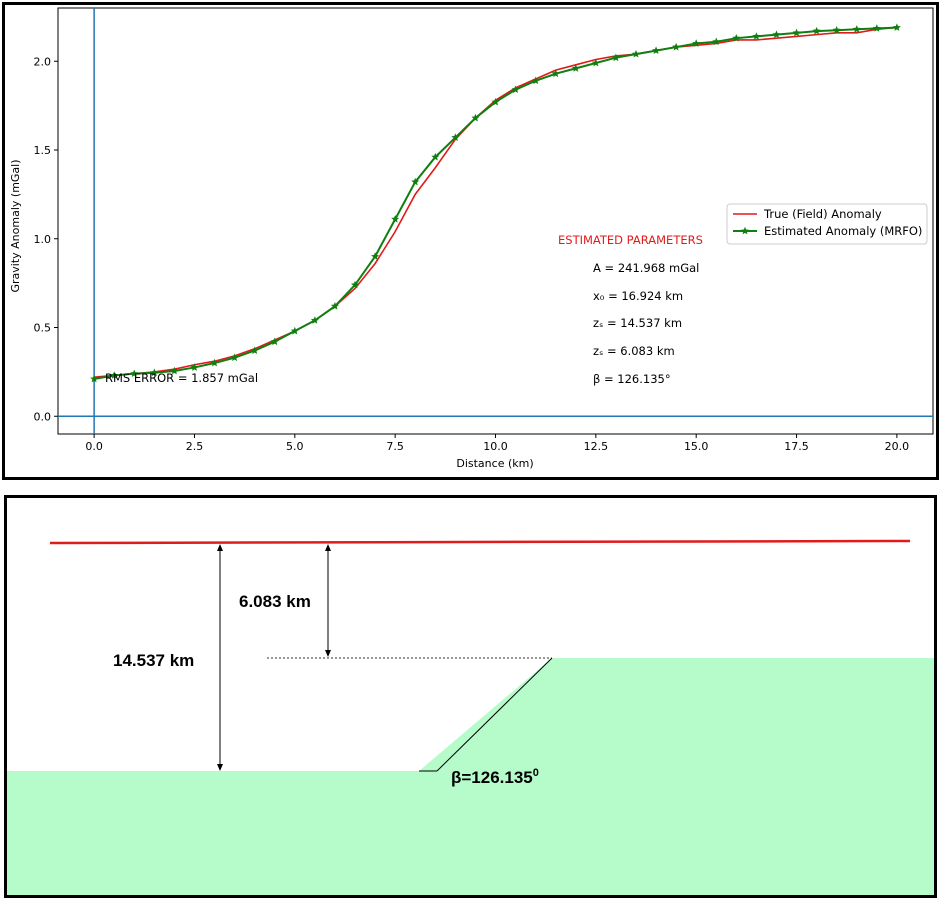  What do you see at coordinates (43, 239) in the screenshot?
I see `y-tick-label: 1.0` at bounding box center [43, 239].